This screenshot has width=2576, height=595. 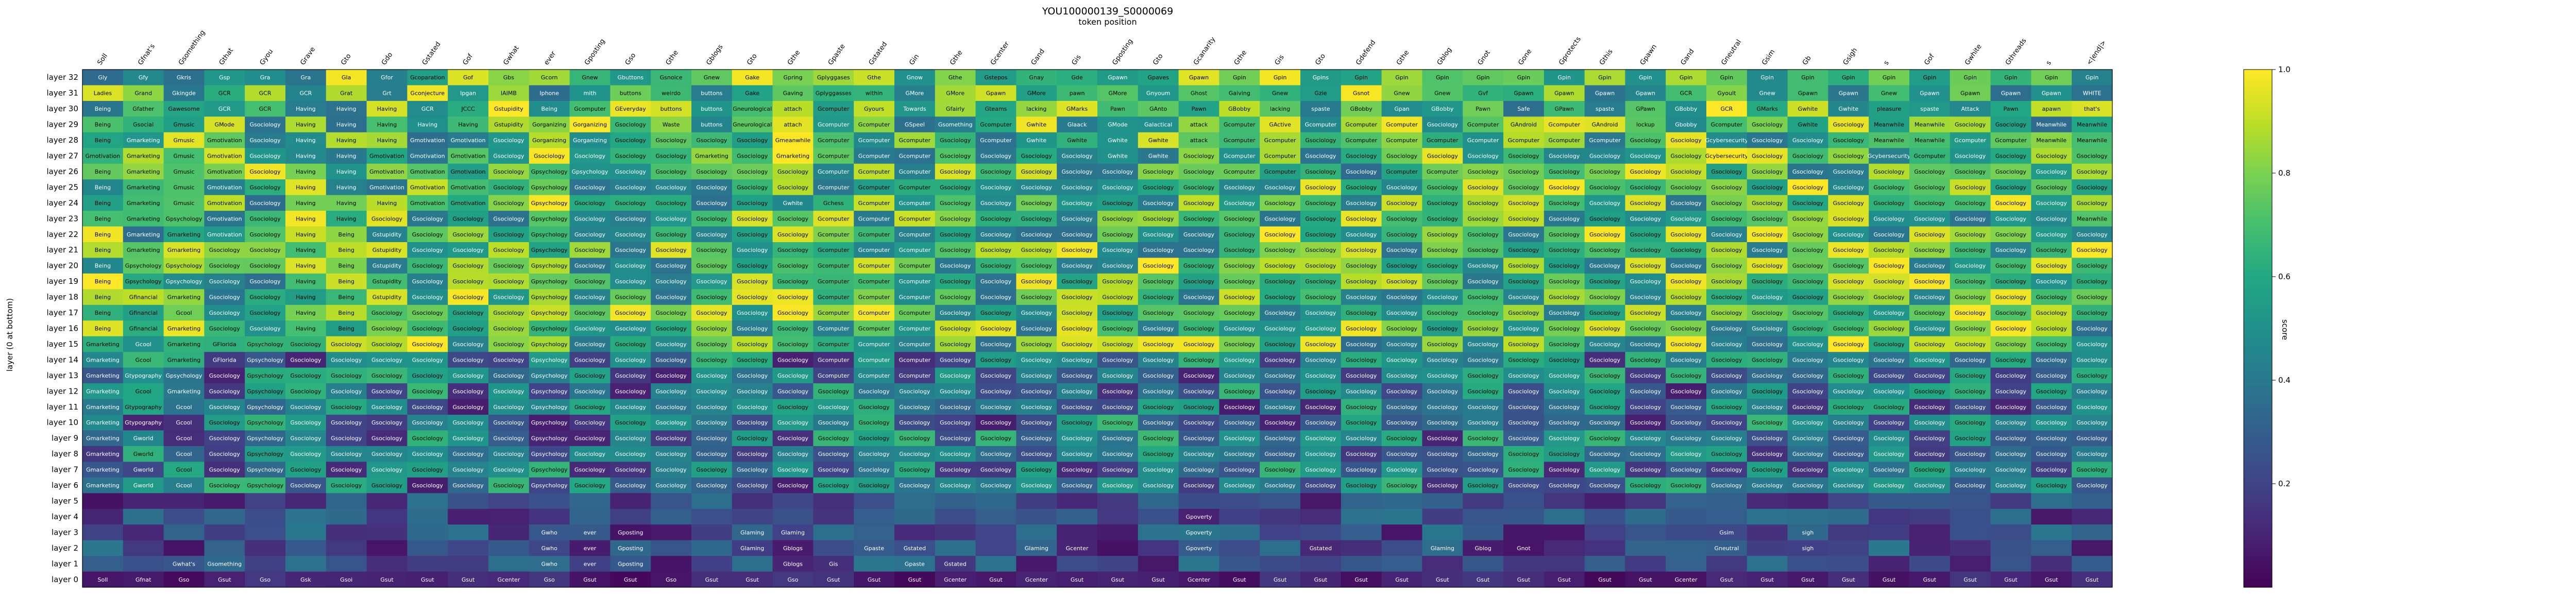 What do you see at coordinates (509, 77) in the screenshot?
I see `cell-label: Gbs` at bounding box center [509, 77].